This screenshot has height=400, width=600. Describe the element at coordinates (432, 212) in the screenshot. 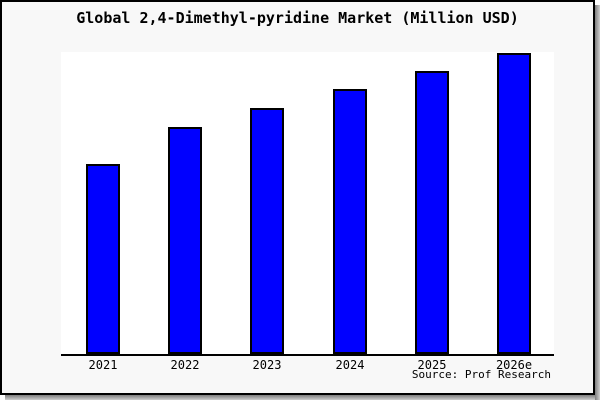

I see `bar-2025` at that location.